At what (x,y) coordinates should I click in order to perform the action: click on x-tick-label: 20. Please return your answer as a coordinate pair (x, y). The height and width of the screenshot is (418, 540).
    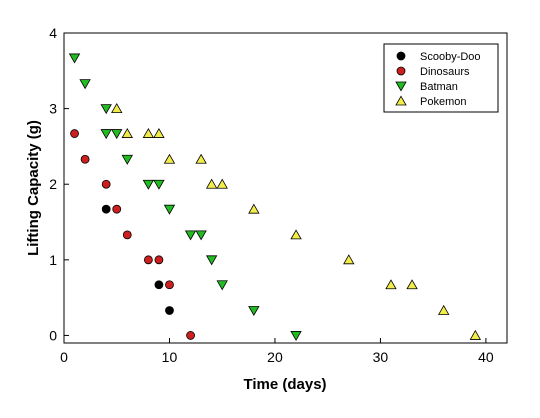
    Looking at the image, I should click on (275, 357).